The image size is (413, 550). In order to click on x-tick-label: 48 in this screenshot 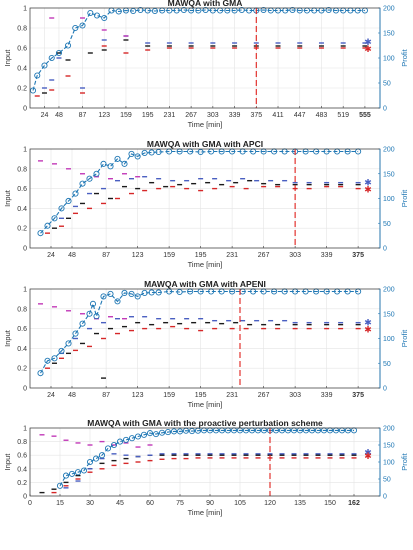, I will do `click(72, 255)`.